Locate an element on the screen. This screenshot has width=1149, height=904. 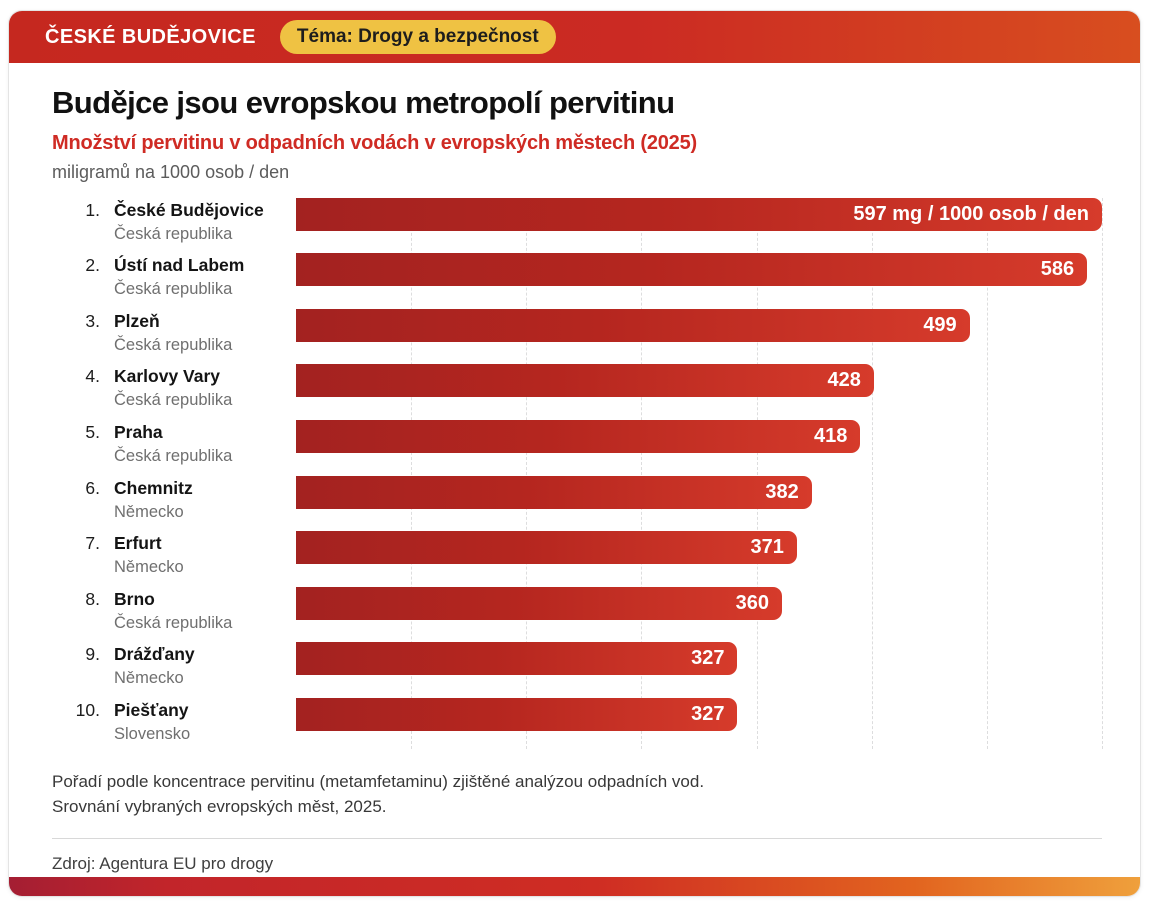
value-label: 360 is located at coordinates (752, 602).